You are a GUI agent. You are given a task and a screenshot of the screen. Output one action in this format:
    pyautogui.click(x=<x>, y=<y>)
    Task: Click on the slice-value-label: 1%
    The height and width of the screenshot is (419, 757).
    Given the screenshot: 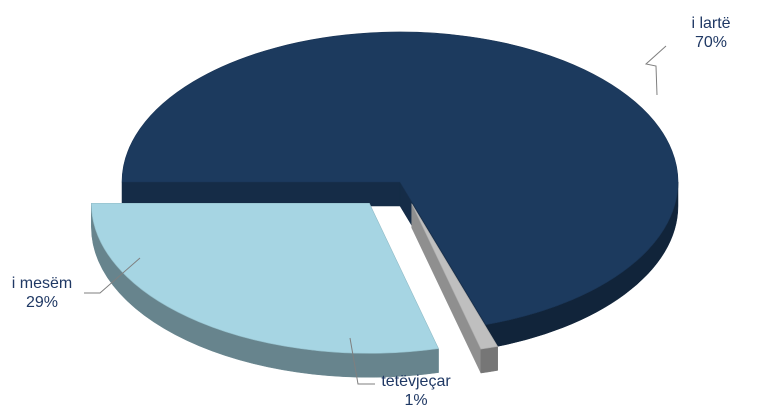 What is the action you would take?
    pyautogui.click(x=416, y=400)
    